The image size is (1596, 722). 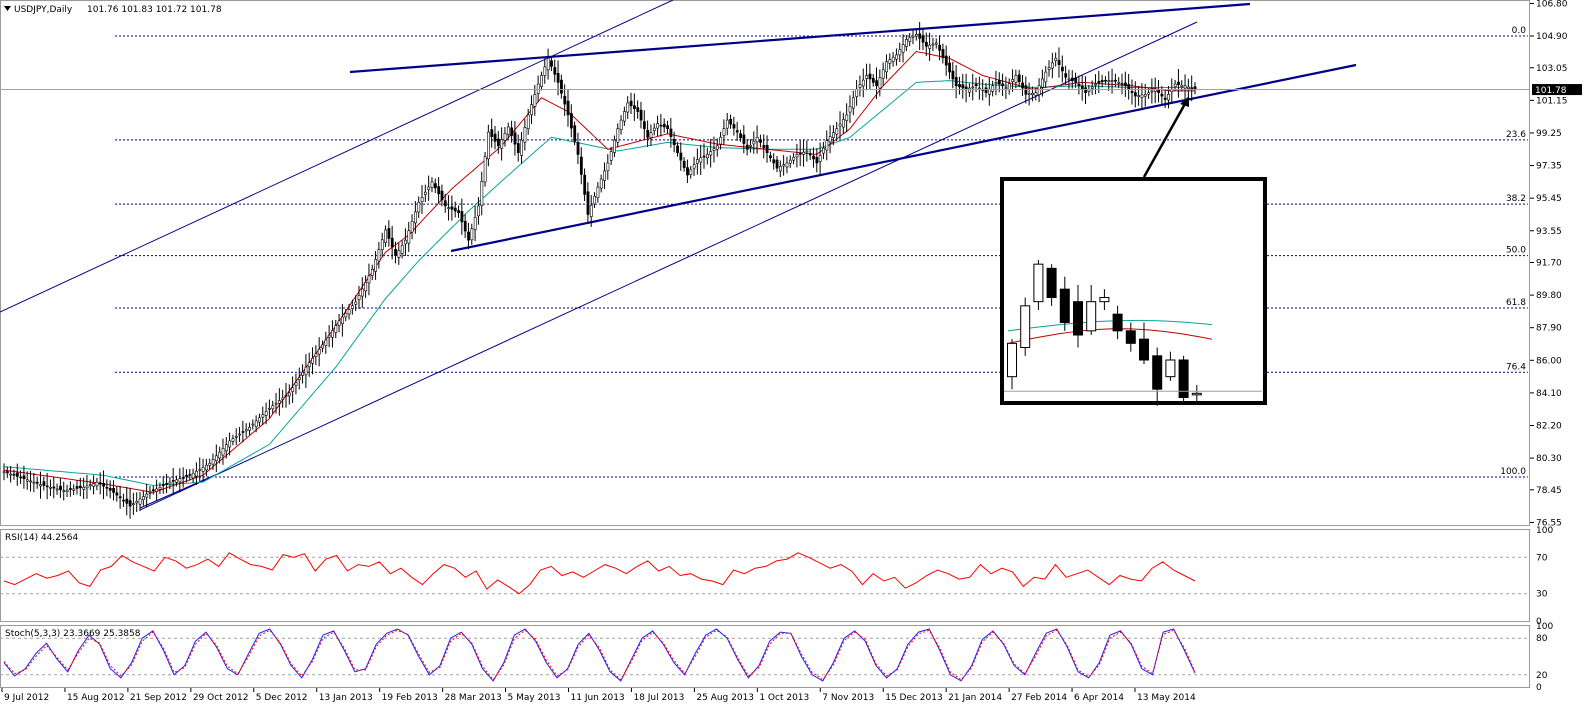 What do you see at coordinates (7, 8) in the screenshot?
I see `symbol-dropdown-icon` at bounding box center [7, 8].